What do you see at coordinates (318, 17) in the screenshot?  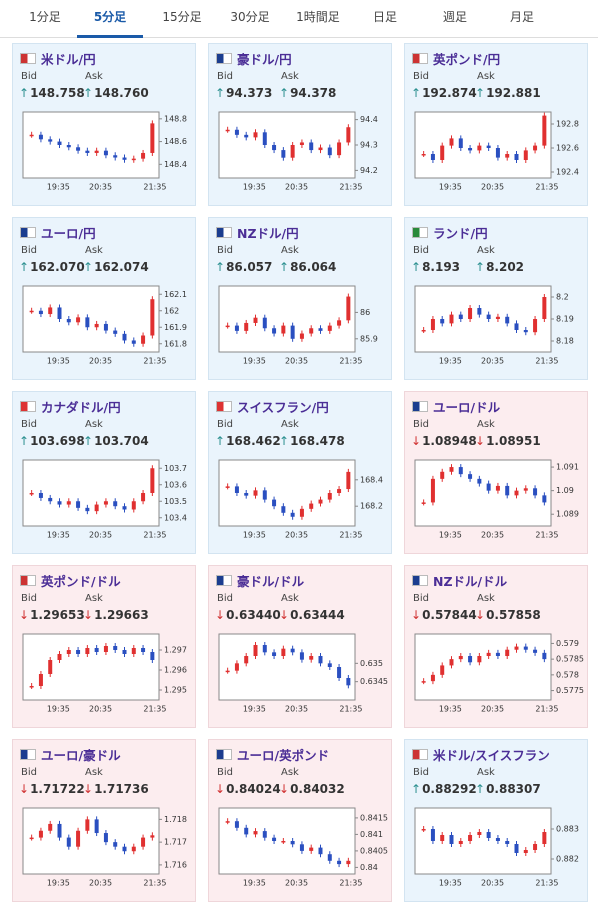 I see `tab: 1時間足` at bounding box center [318, 17].